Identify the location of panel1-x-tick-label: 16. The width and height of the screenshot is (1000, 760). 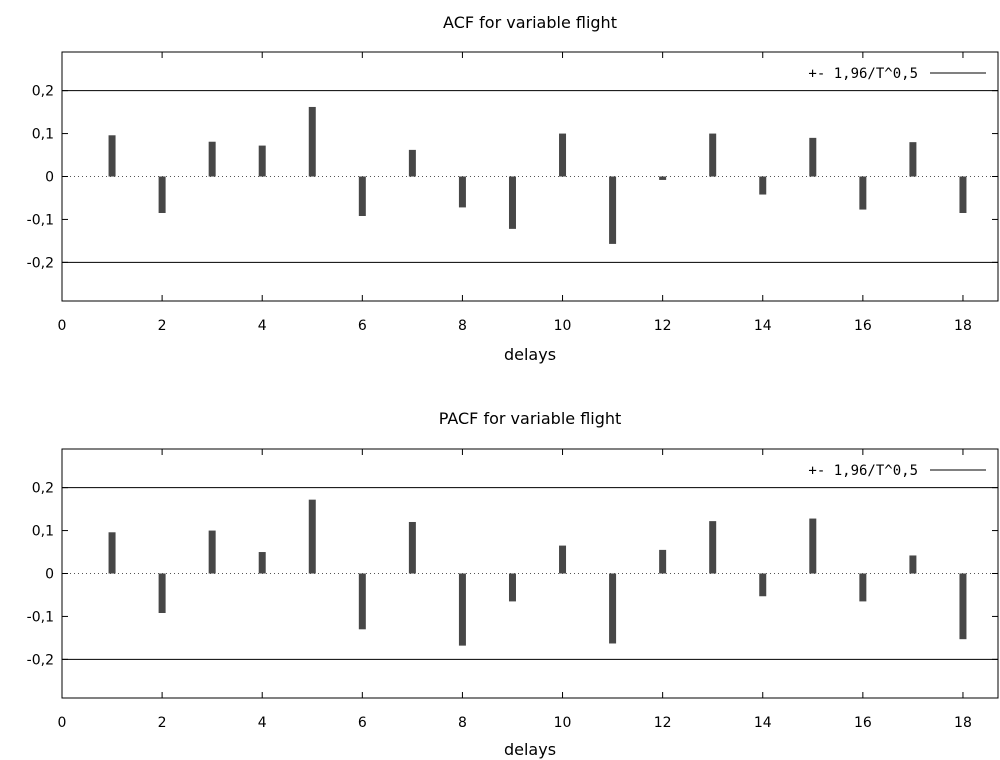
(863, 326).